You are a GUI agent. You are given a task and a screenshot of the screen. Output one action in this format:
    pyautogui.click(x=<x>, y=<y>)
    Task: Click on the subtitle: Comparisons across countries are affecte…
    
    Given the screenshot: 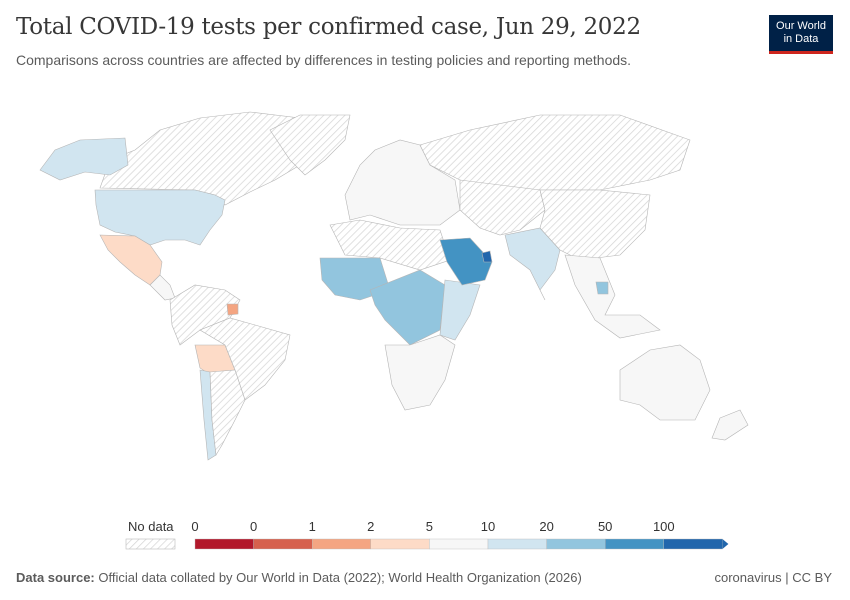 What is the action you would take?
    pyautogui.click(x=324, y=60)
    